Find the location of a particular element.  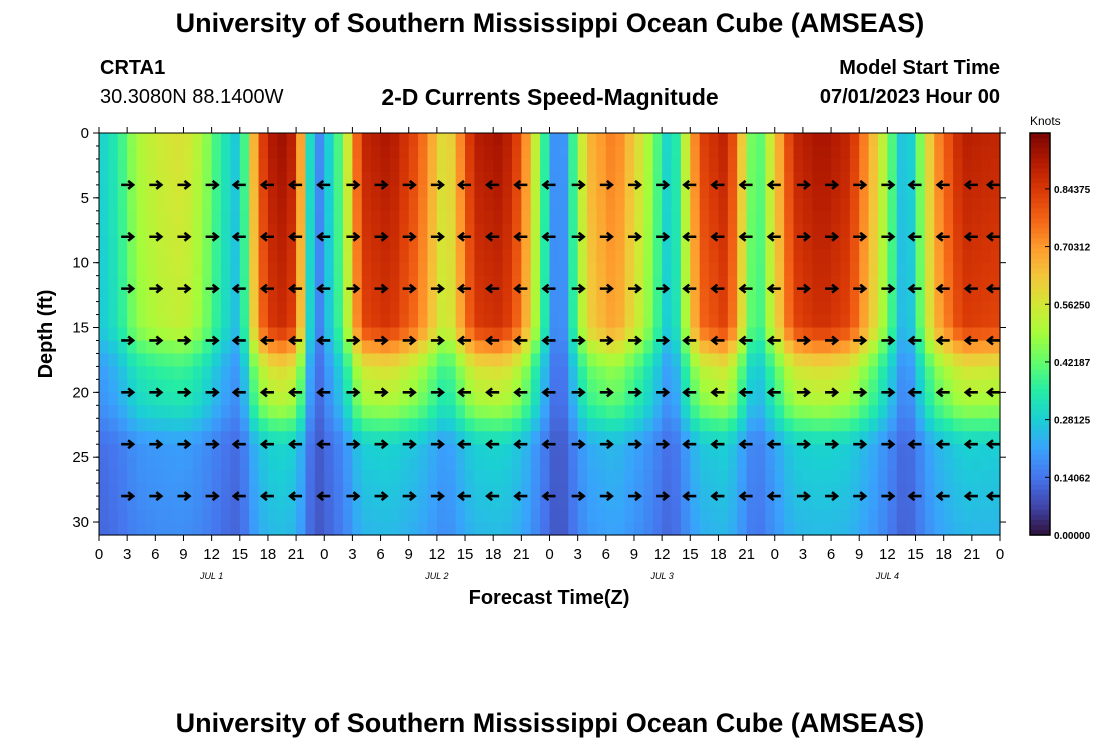

y-tick-label: 5 is located at coordinates (85, 198).